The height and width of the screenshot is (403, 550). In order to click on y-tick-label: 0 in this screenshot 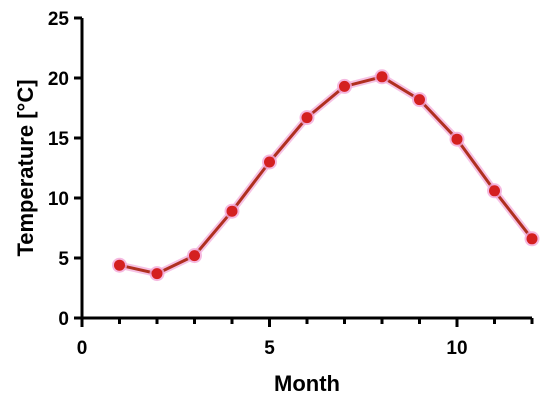, I will do `click(63, 319)`.